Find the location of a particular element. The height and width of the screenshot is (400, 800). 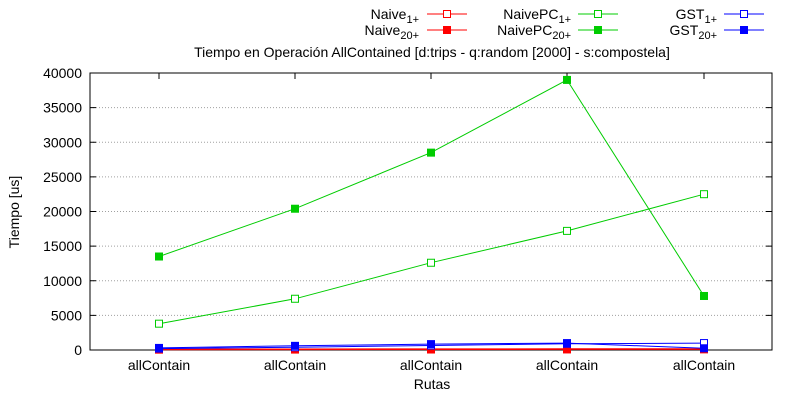

y-tick-label: 40000 is located at coordinates (62, 73).